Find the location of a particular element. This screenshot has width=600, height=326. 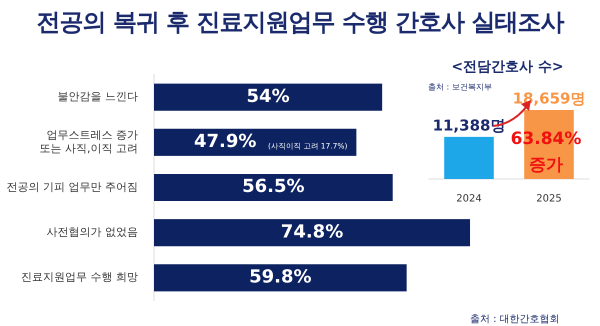

x-tick-label: 2024 is located at coordinates (469, 199).